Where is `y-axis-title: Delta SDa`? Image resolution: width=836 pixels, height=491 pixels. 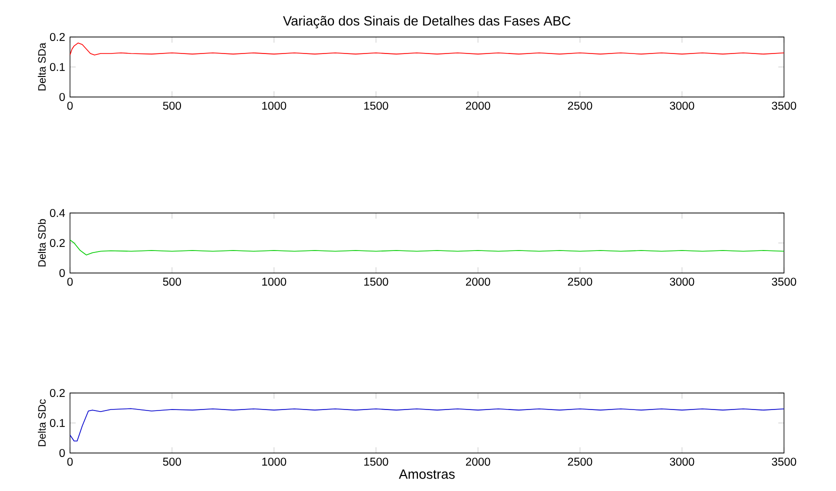 y-axis-title: Delta SDa is located at coordinates (42, 66).